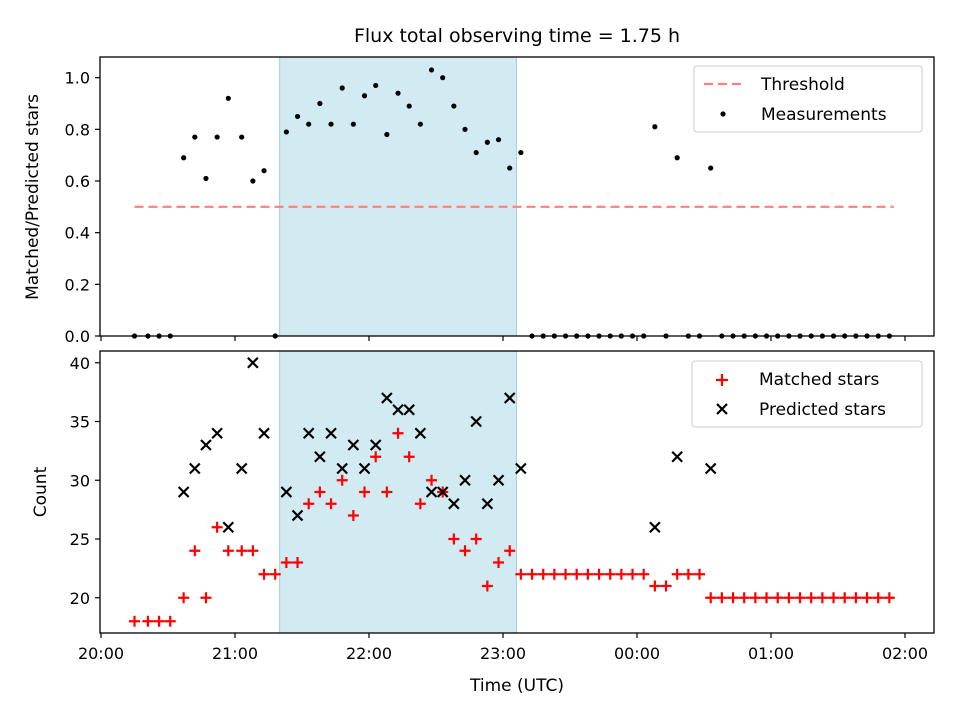  I want to click on top-y-ticks: 0.0 0.2 0.4 0.6 0.8 1.0, so click(82, 207).